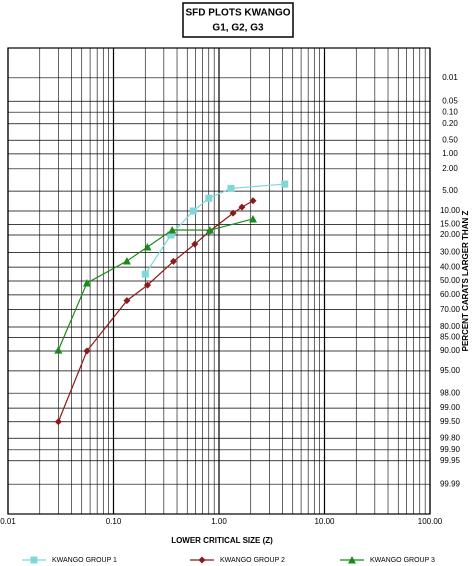 Image resolution: width=474 pixels, height=566 pixels. What do you see at coordinates (450, 123) in the screenshot?
I see `y-tick-label: 0.20` at bounding box center [450, 123].